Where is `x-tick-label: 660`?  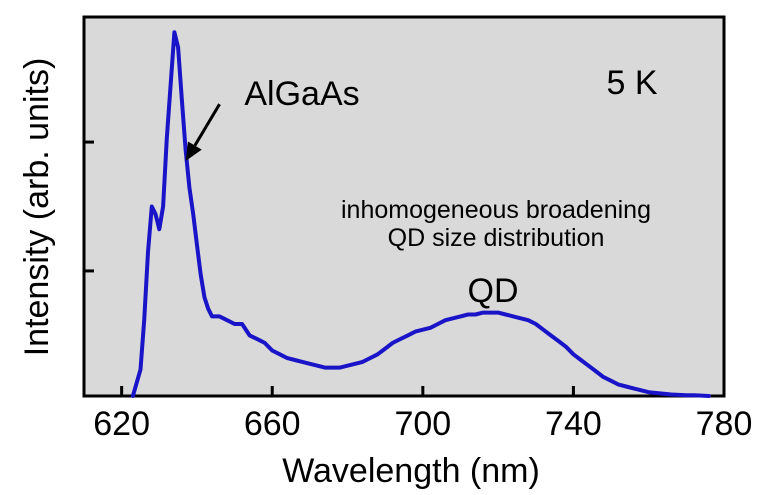
x-tick-label: 660 is located at coordinates (272, 424).